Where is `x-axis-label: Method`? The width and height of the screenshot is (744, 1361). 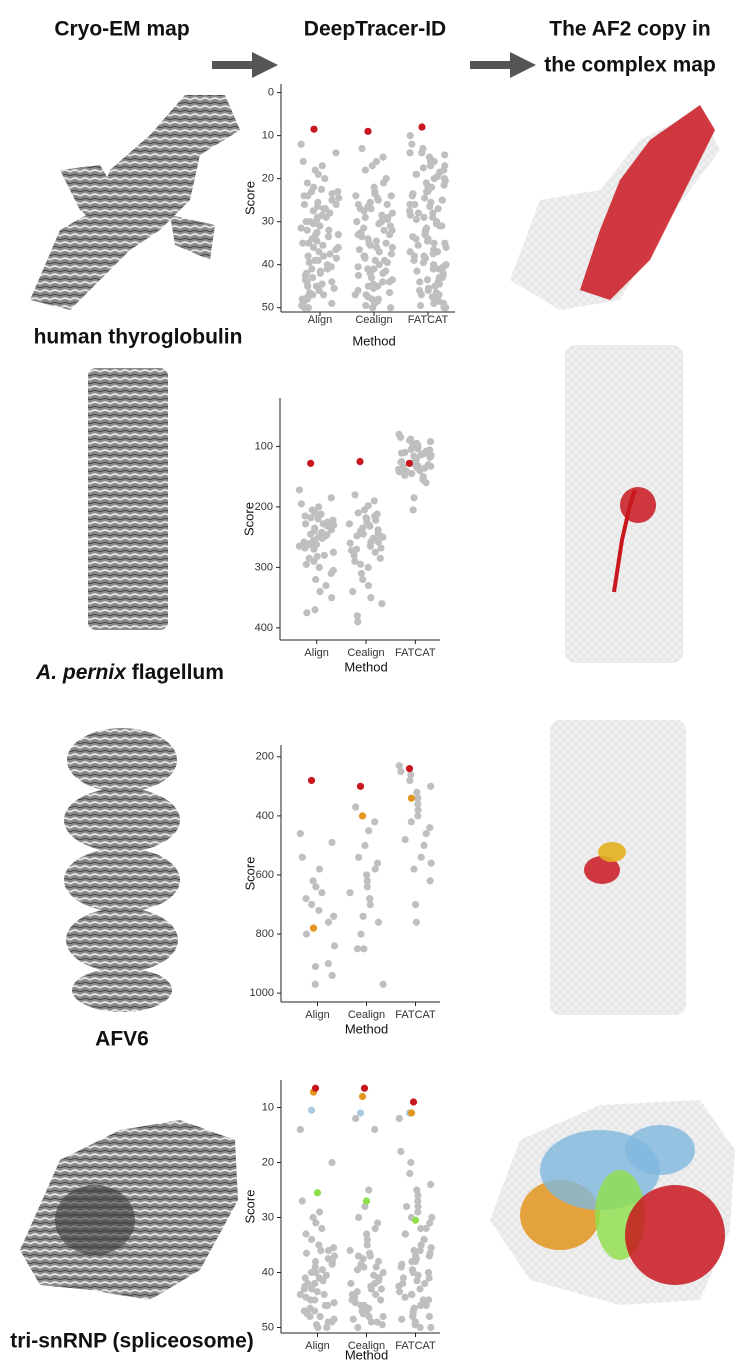
x-axis-label: Method is located at coordinates (366, 1028).